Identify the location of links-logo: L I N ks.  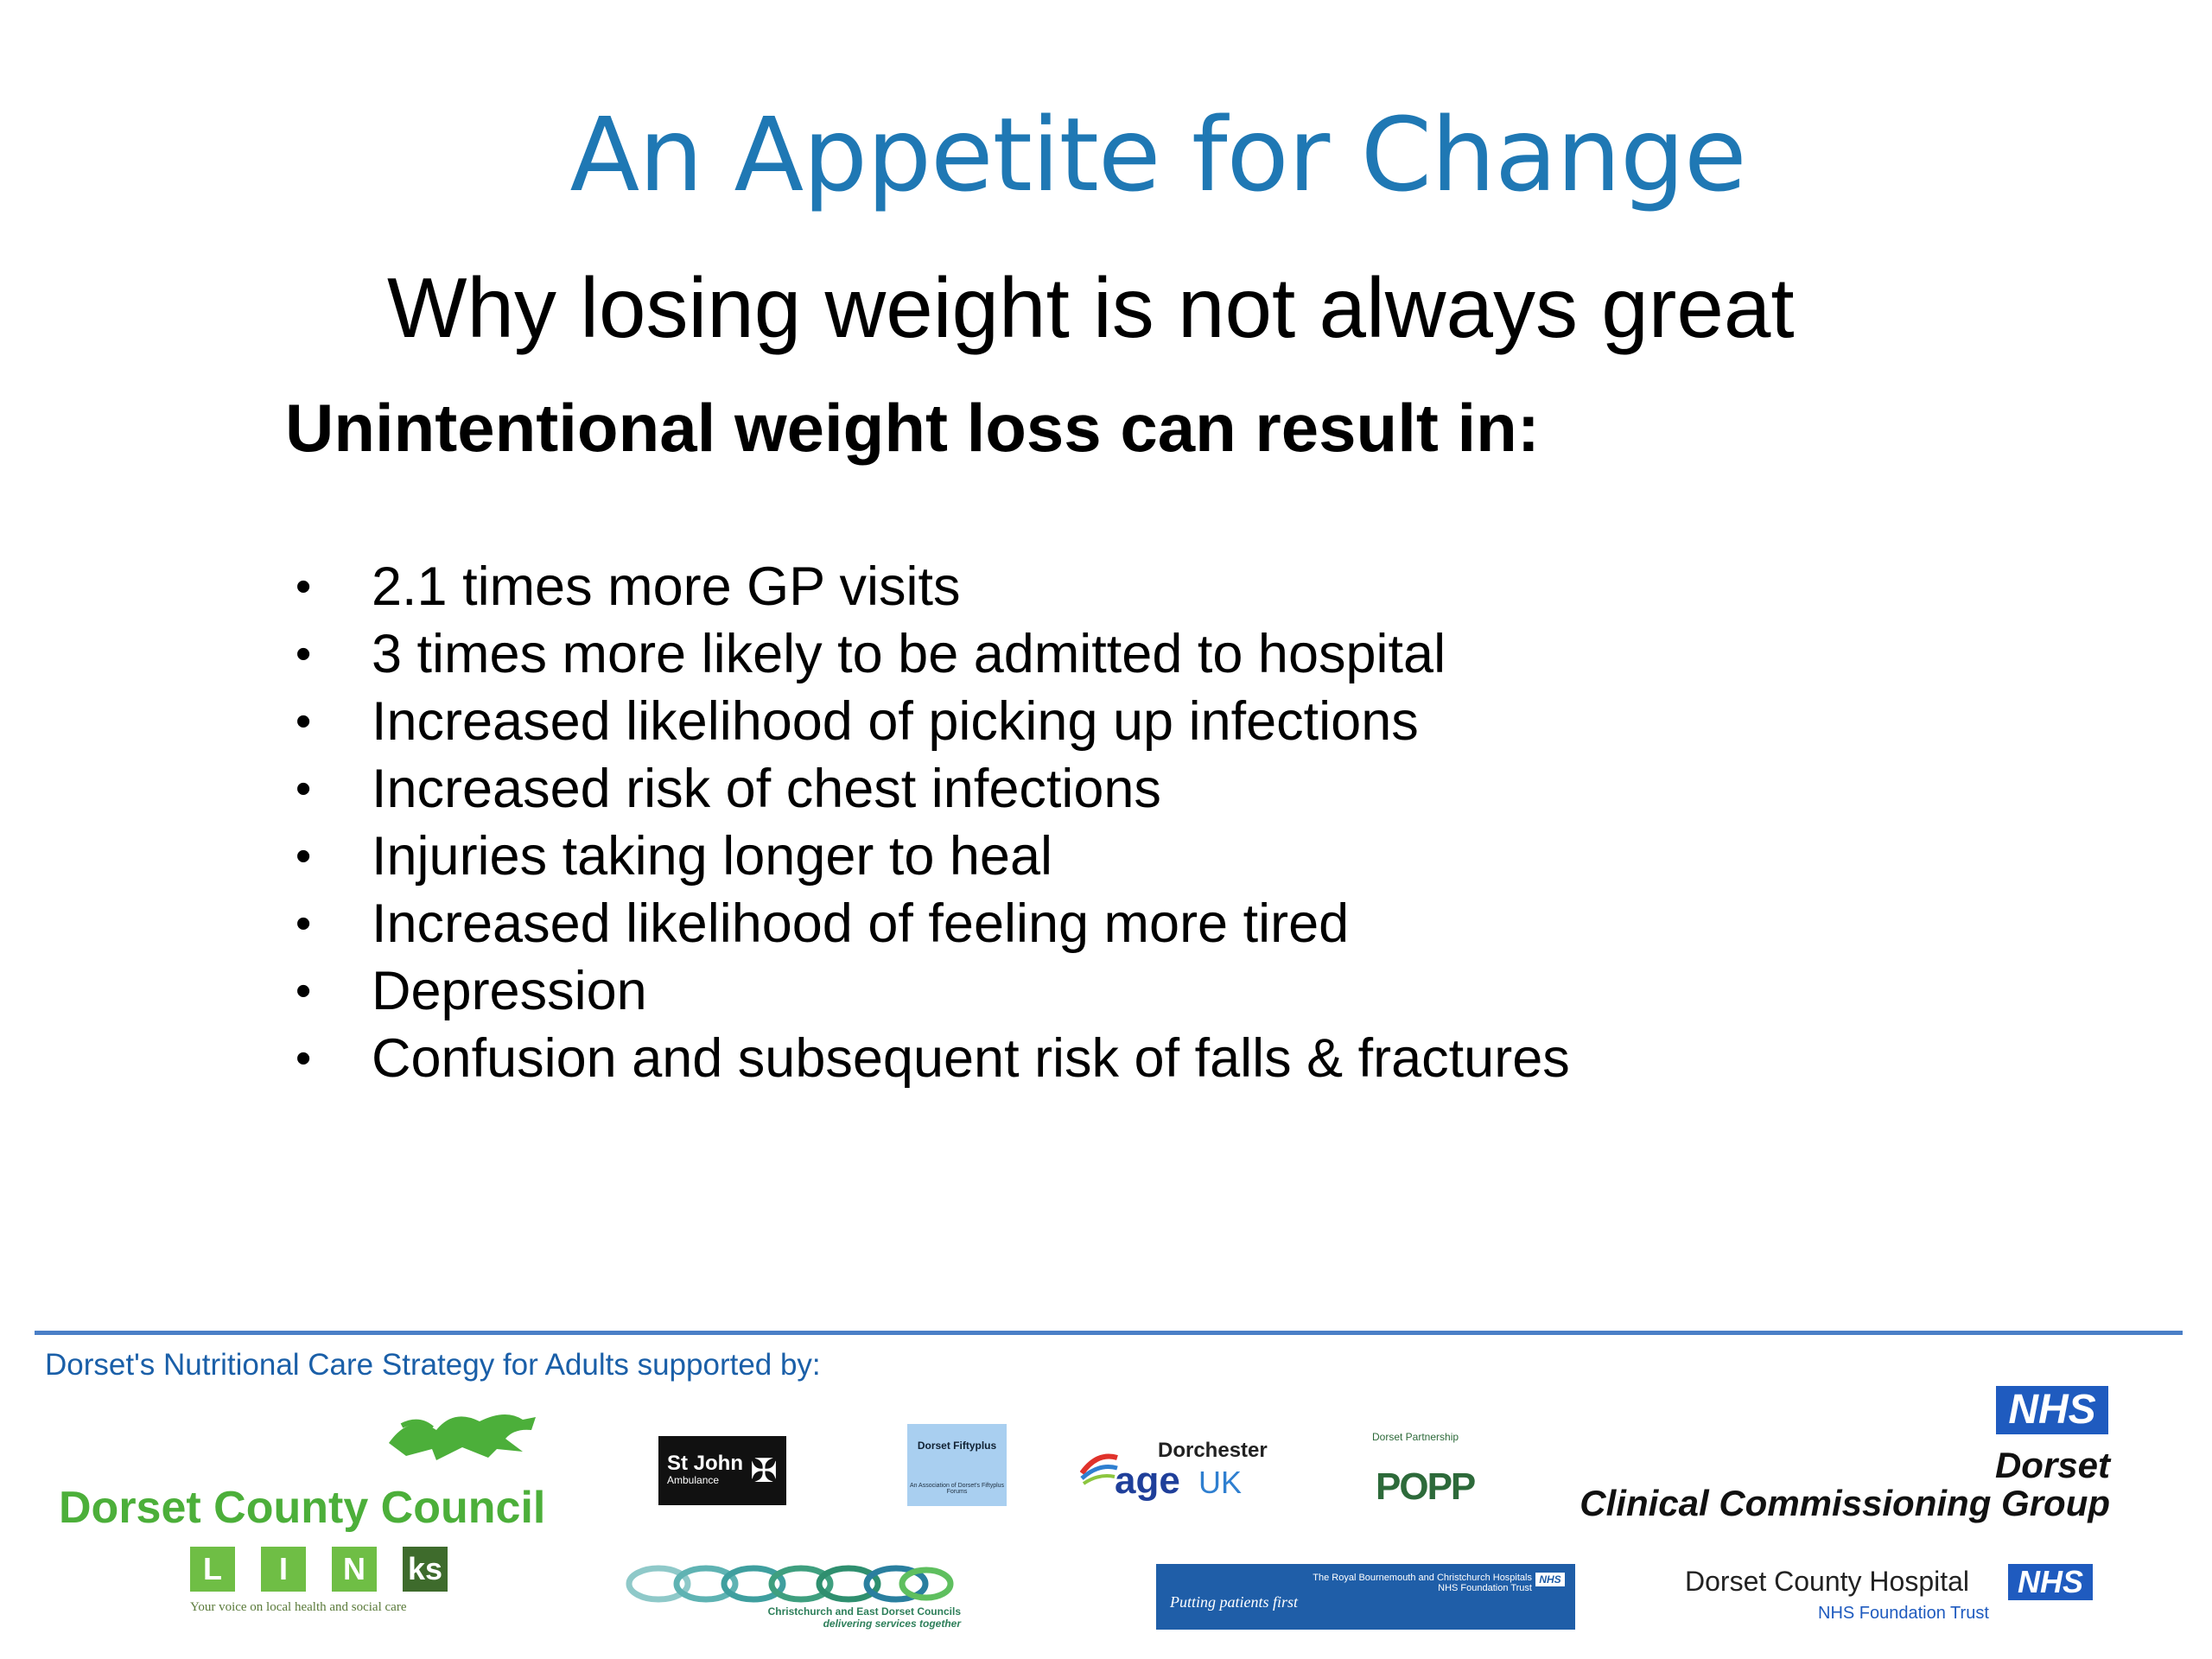
(319, 1569).